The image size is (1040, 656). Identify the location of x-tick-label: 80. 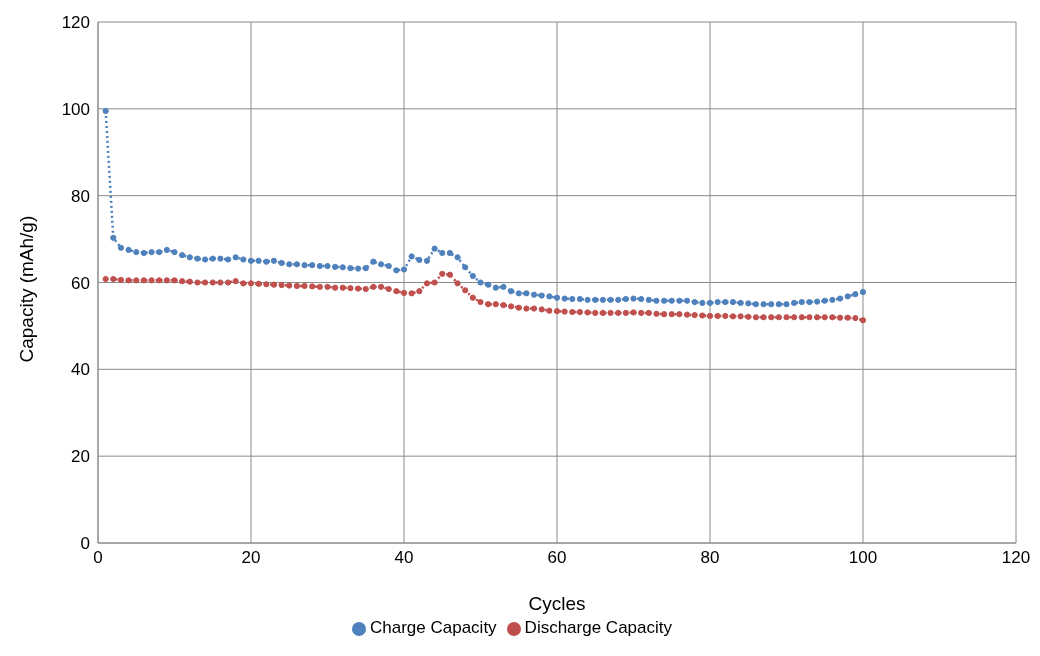
(710, 558).